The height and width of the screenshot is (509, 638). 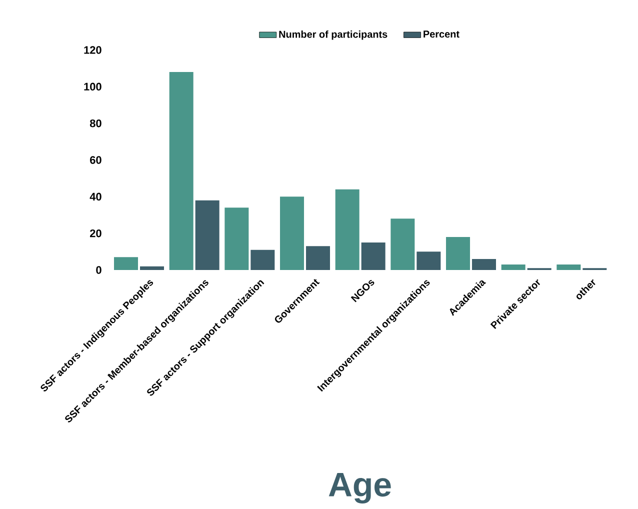 What do you see at coordinates (99, 270) in the screenshot?
I see `y-tick-label: 0` at bounding box center [99, 270].